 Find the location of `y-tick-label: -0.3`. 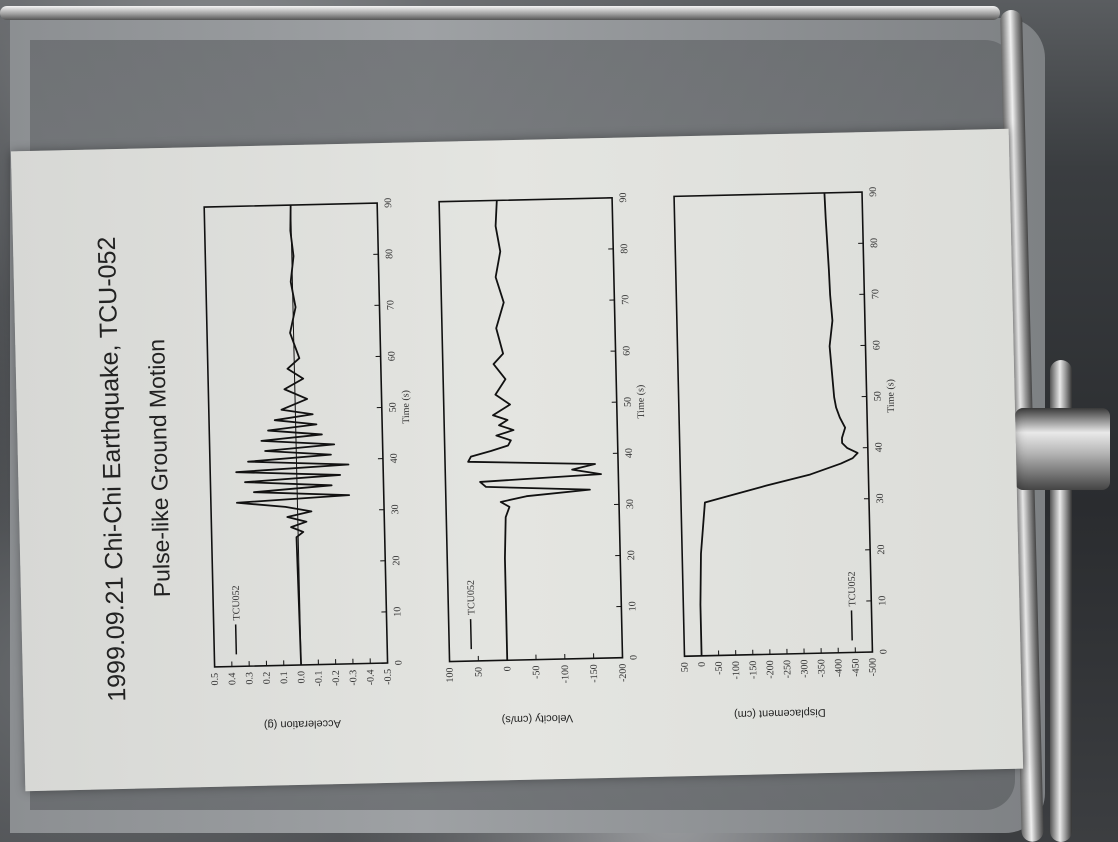

y-tick-label: -0.3 is located at coordinates (353, 678).